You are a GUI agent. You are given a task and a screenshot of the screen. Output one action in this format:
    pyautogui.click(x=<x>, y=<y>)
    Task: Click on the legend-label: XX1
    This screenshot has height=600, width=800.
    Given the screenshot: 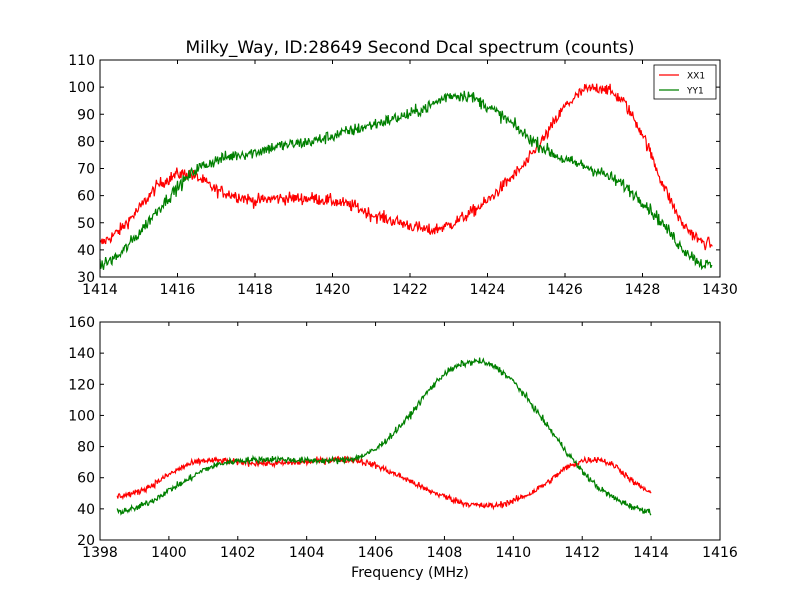 What is the action you would take?
    pyautogui.click(x=696, y=77)
    